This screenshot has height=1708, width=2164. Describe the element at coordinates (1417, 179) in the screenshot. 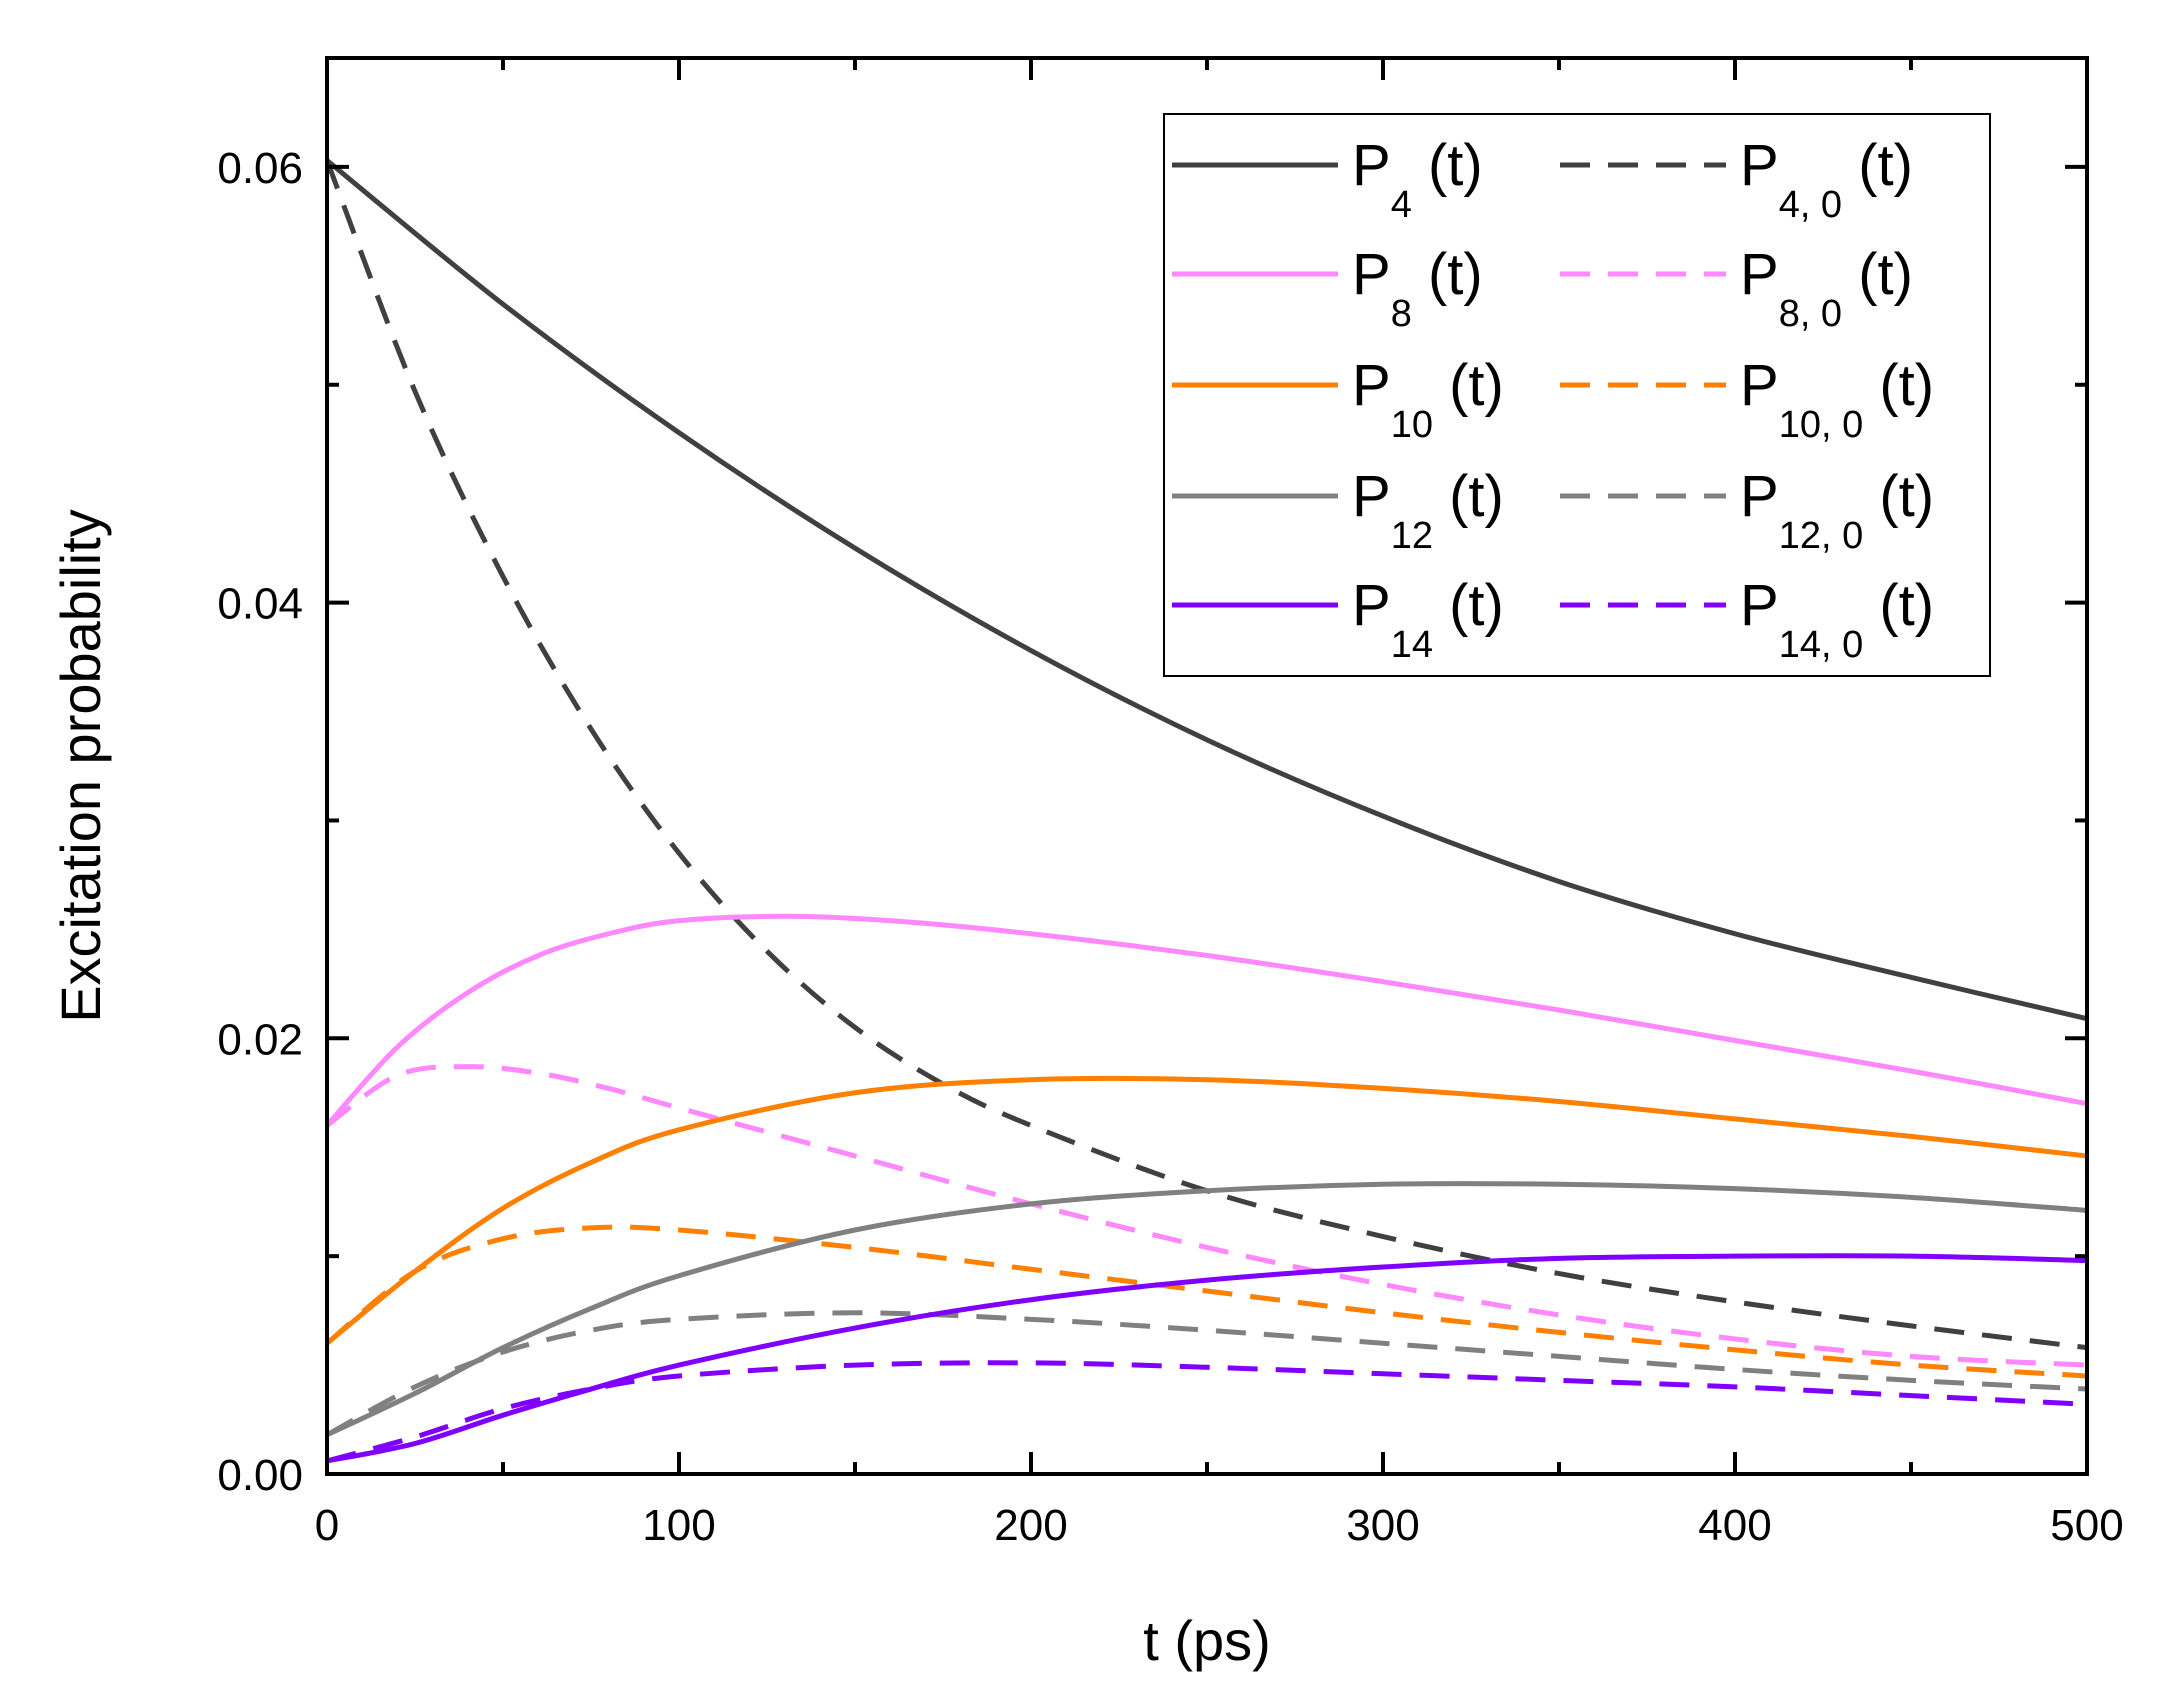

I see `legend-label-p4-t: P4 (t)` at that location.